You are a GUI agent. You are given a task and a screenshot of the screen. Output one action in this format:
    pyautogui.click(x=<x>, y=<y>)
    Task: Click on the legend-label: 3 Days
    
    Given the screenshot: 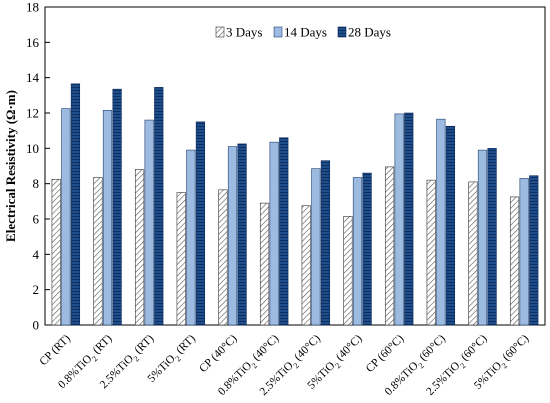 What is the action you would take?
    pyautogui.click(x=244, y=32)
    